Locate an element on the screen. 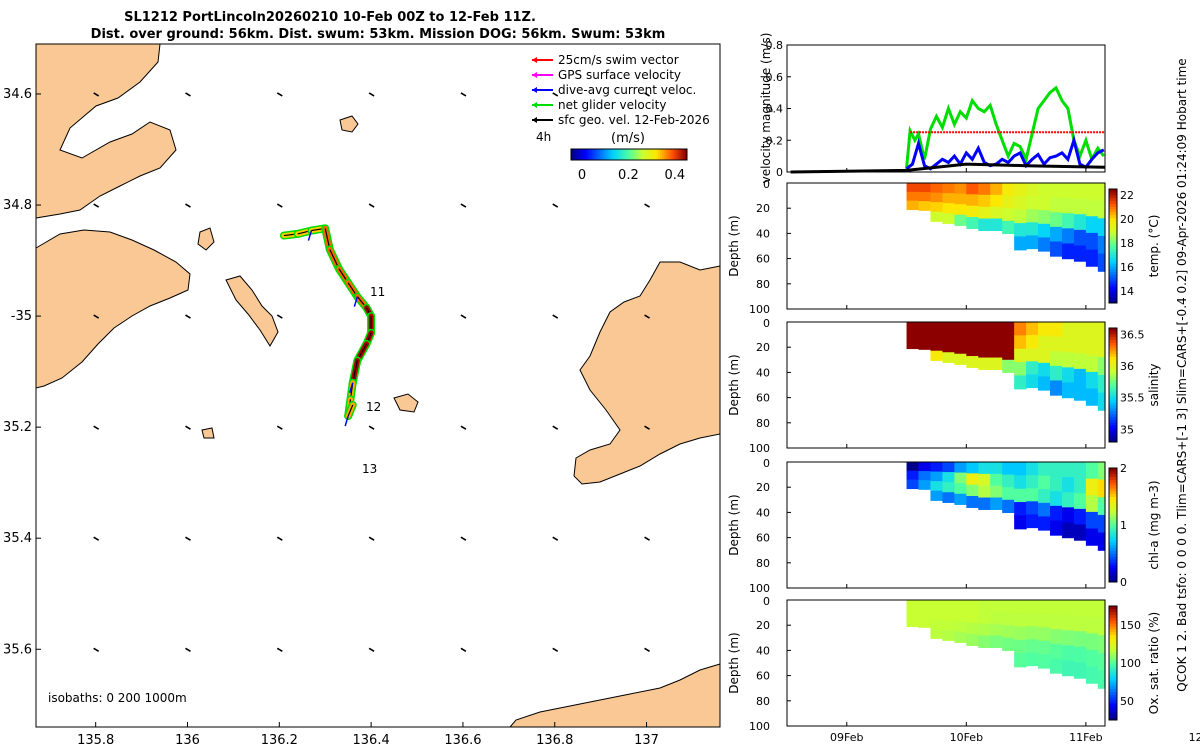 This screenshot has width=1200, height=750. glider-track is located at coordinates (327, 325).